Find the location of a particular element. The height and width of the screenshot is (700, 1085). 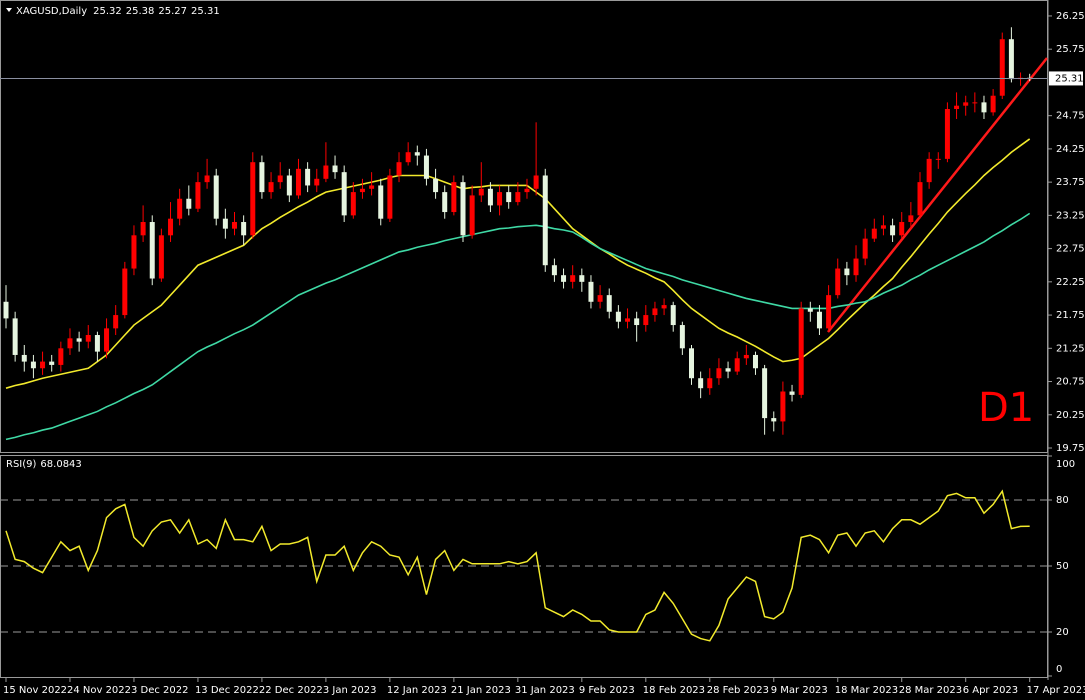

y-tick-label: 22.25 is located at coordinates (1070, 282).